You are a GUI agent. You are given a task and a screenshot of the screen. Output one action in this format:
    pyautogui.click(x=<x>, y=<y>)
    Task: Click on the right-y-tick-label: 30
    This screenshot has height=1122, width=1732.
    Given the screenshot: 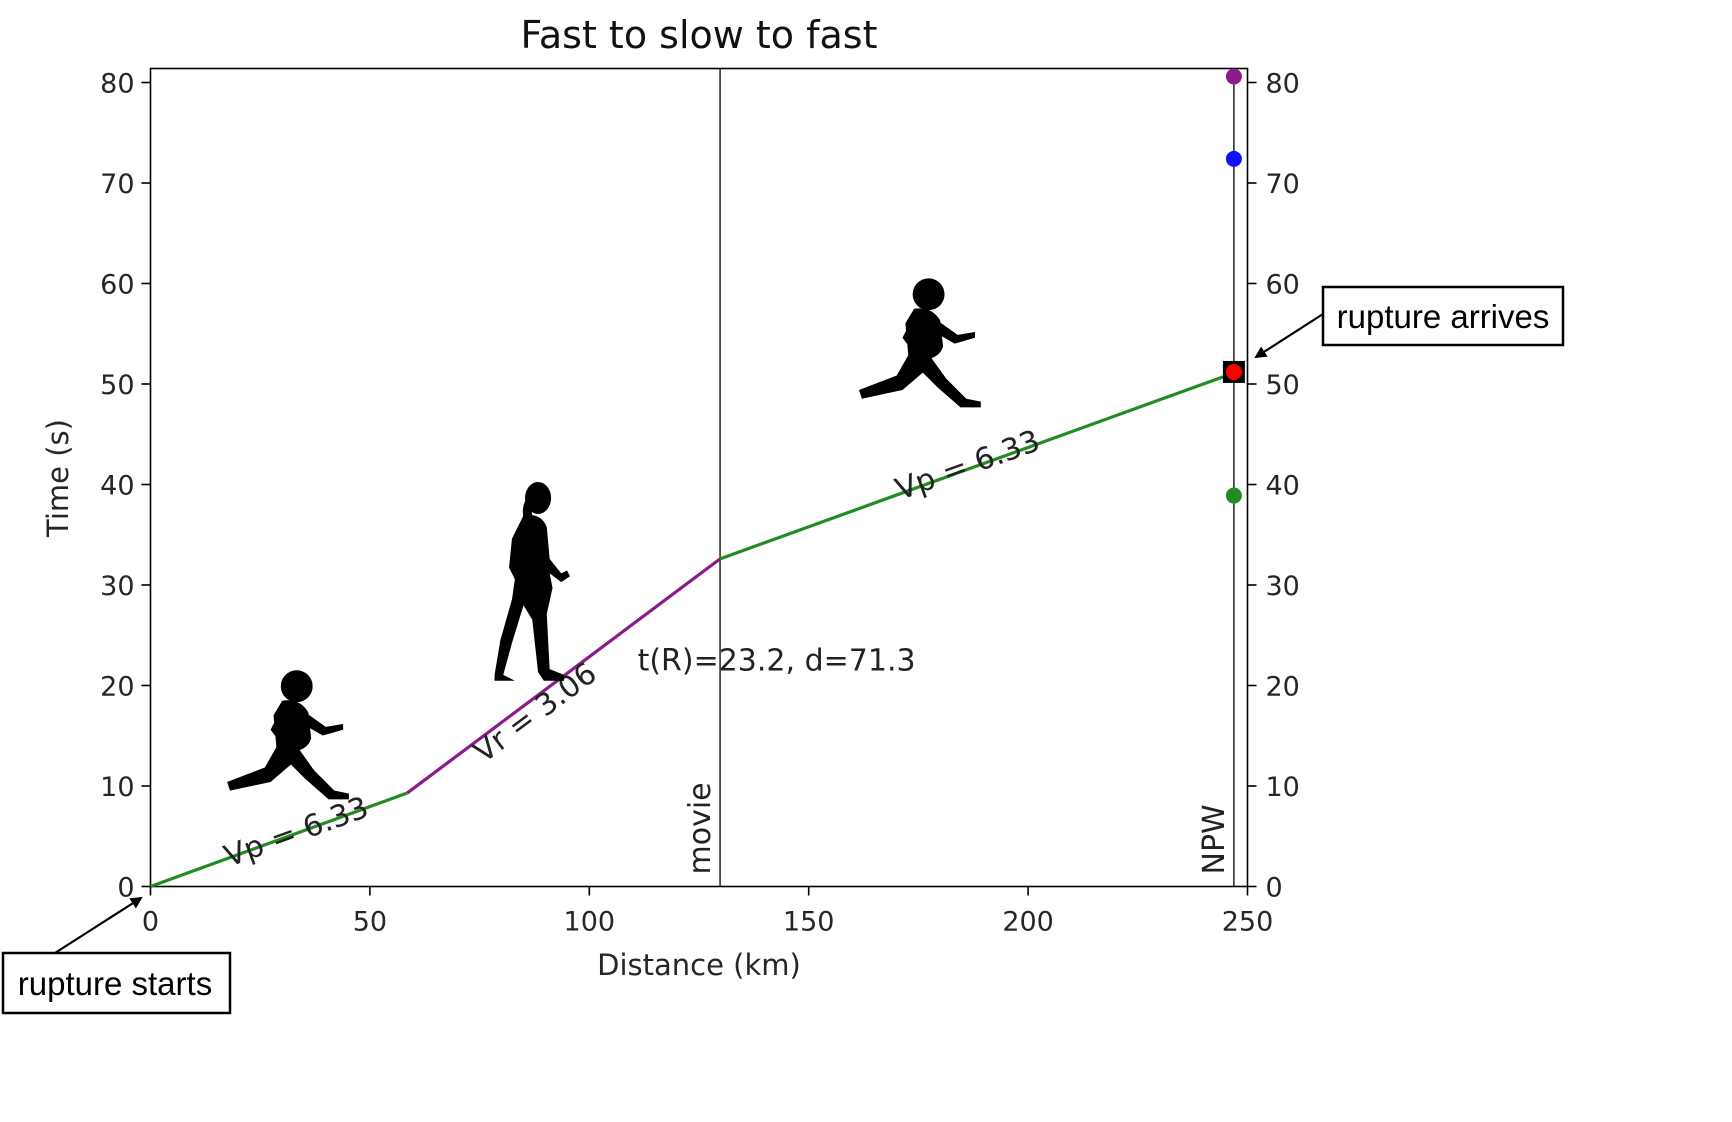 What is the action you would take?
    pyautogui.click(x=1283, y=586)
    